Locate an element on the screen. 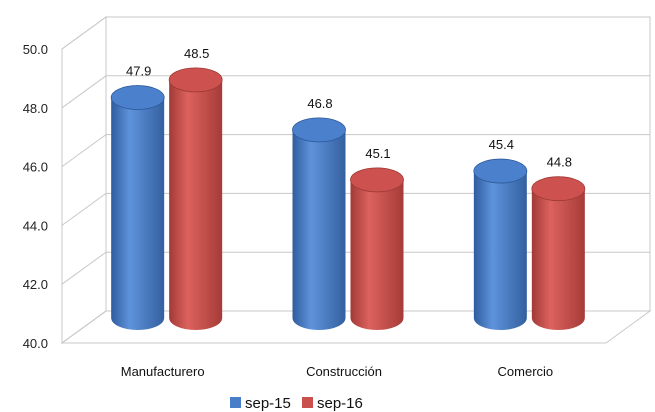 This screenshot has width=655, height=412. bar-sep-16-Construcción is located at coordinates (377, 248).